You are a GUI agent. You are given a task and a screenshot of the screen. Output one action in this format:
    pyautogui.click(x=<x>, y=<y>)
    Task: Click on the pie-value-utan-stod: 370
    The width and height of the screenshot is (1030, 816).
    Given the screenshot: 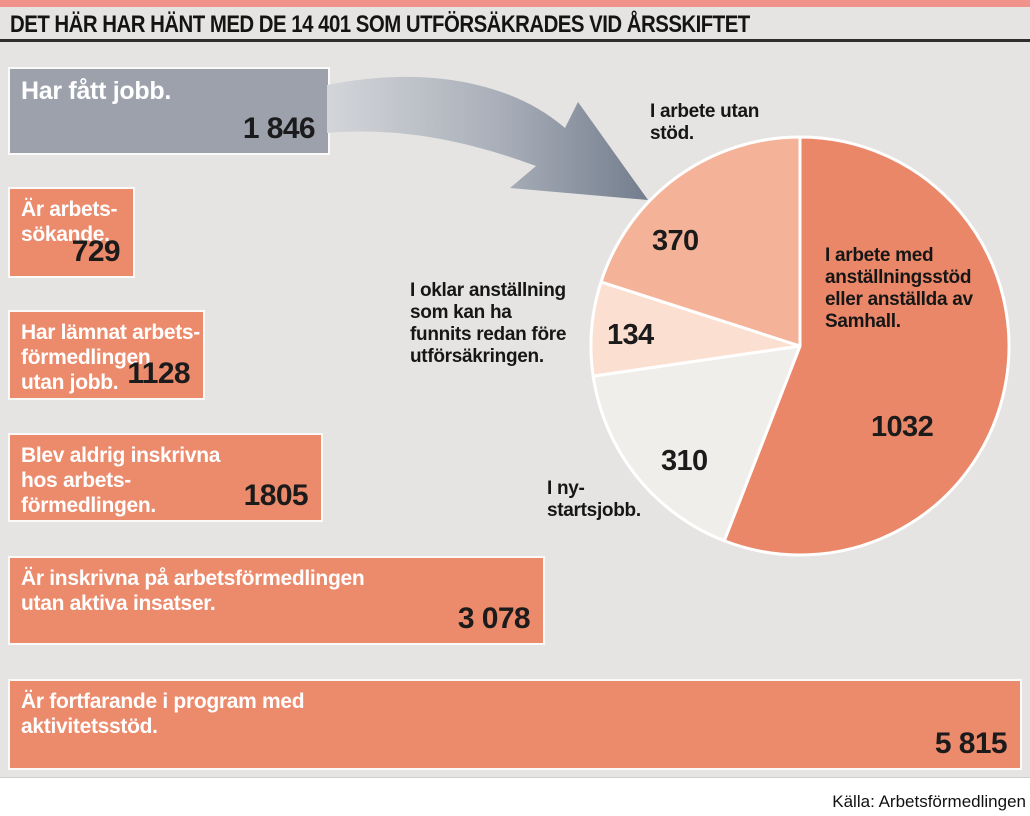 What is the action you would take?
    pyautogui.click(x=675, y=241)
    